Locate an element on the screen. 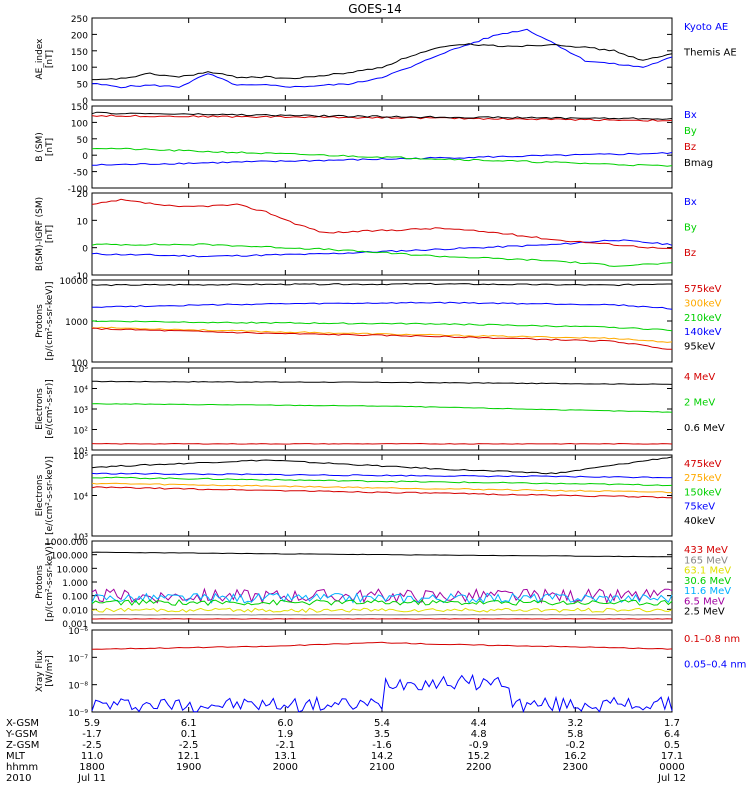  x-axis-value: 6.0 is located at coordinates (285, 723).